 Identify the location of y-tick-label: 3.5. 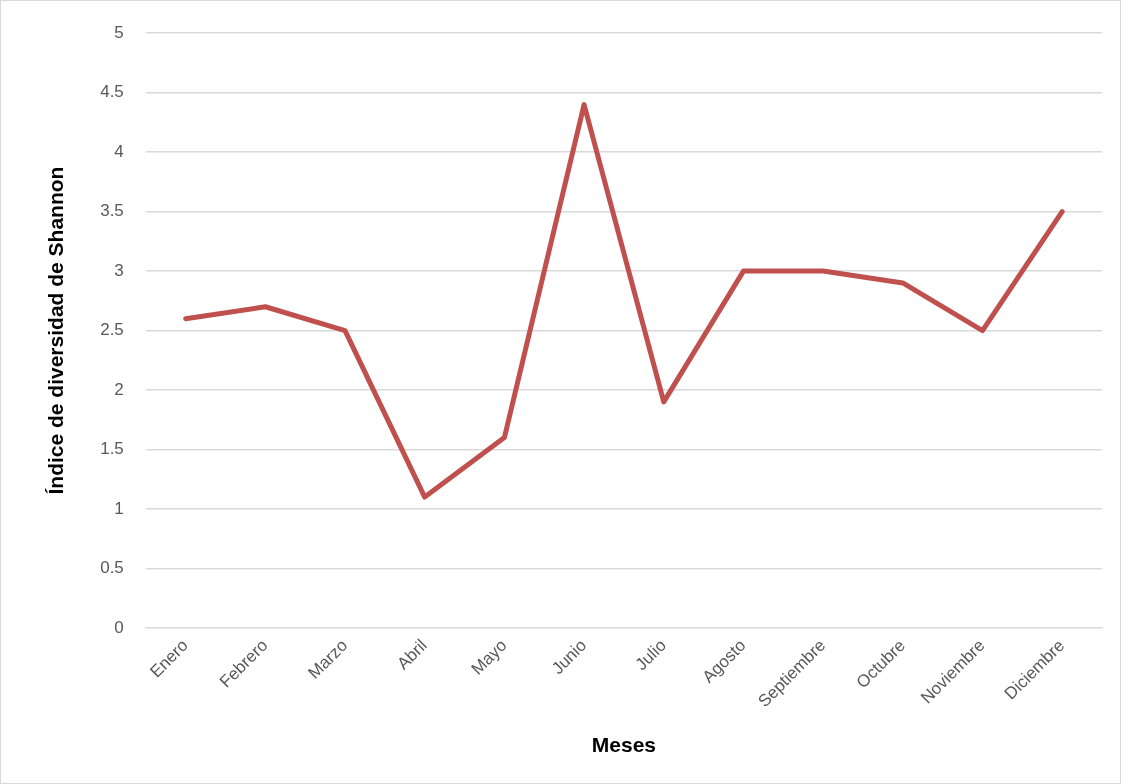
(112, 211).